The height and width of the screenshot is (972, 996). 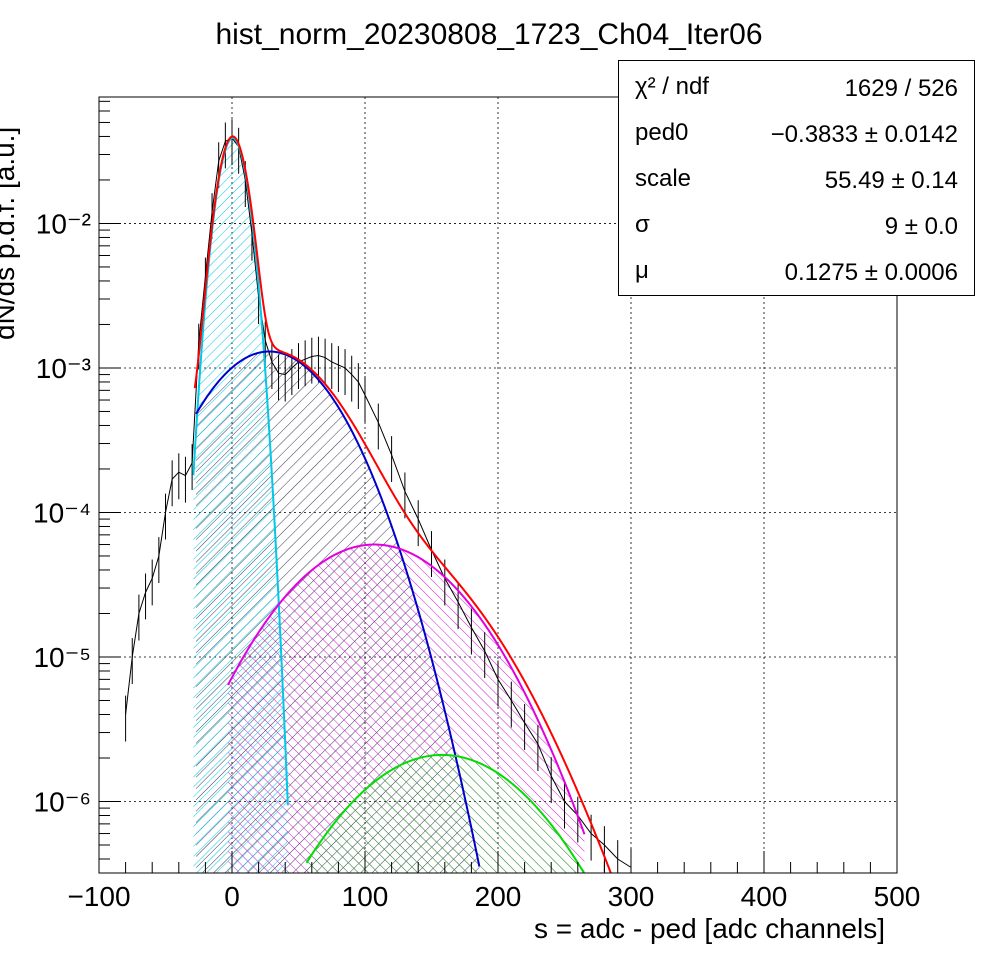 What do you see at coordinates (871, 272) in the screenshot?
I see `stats-value-mu: 0.1275 ± 0.0006` at bounding box center [871, 272].